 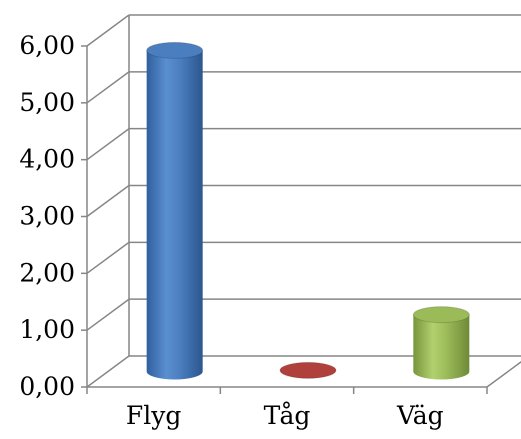 What do you see at coordinates (287, 415) in the screenshot?
I see `x-tick-label: Tåg` at bounding box center [287, 415].